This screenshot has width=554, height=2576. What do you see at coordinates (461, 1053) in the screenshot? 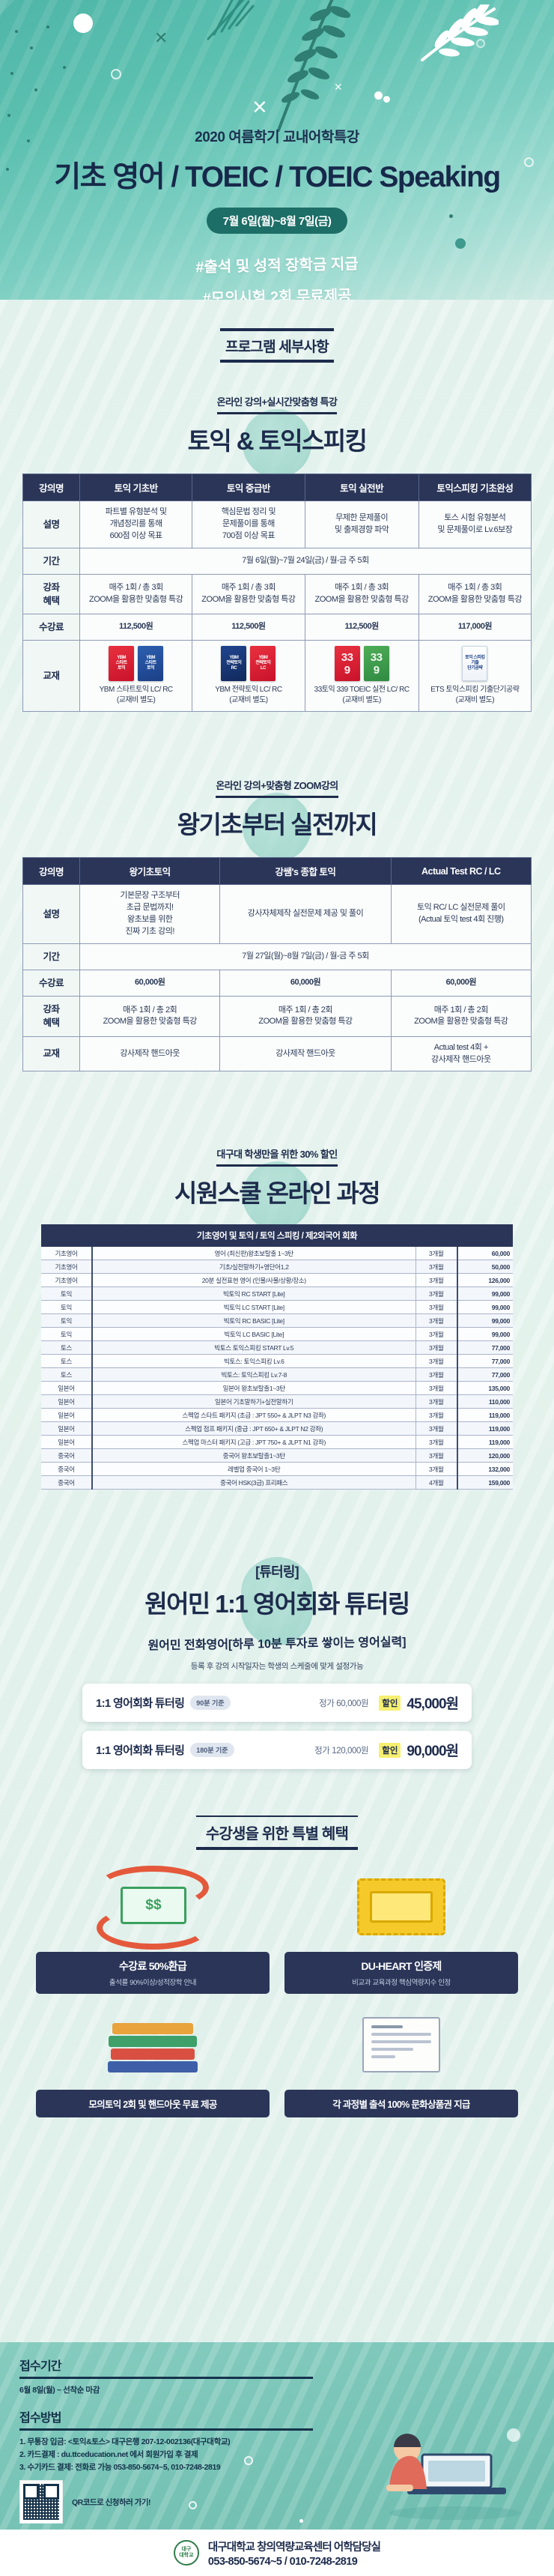
I see `cell-book: Actual test 4회 + 강사제작 핸드아웃` at bounding box center [461, 1053].